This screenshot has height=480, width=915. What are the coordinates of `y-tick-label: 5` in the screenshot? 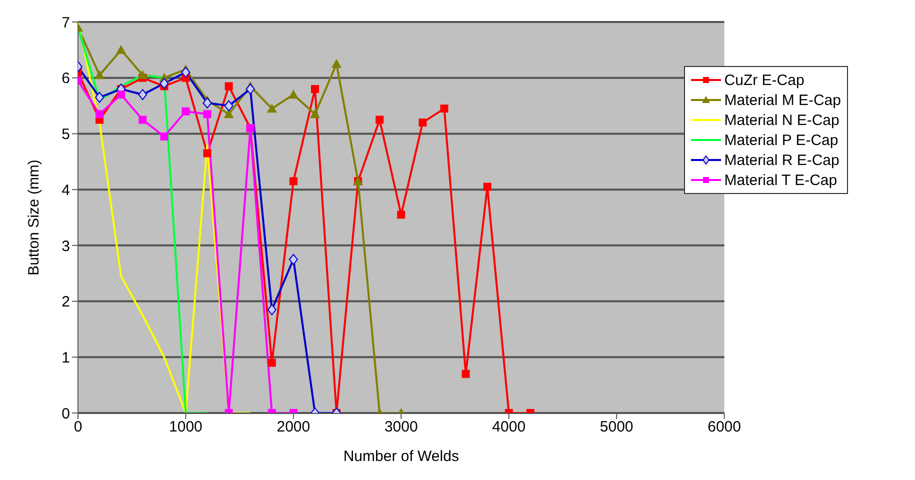 It's located at (66, 135).